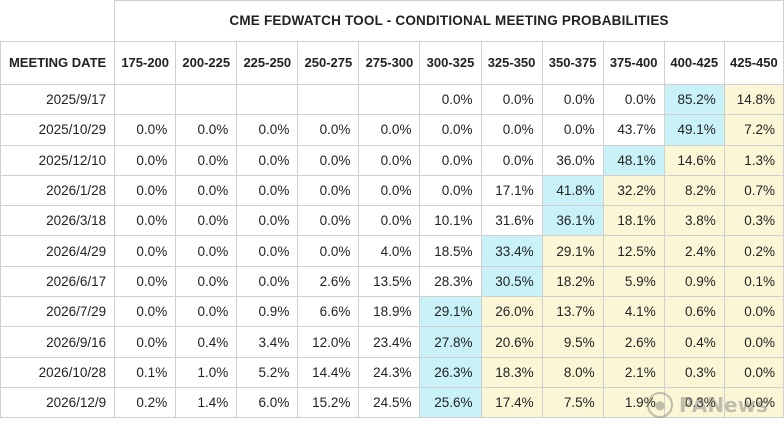 The image size is (784, 424). Describe the element at coordinates (633, 312) in the screenshot. I see `probability-cell: 4.1%` at that location.